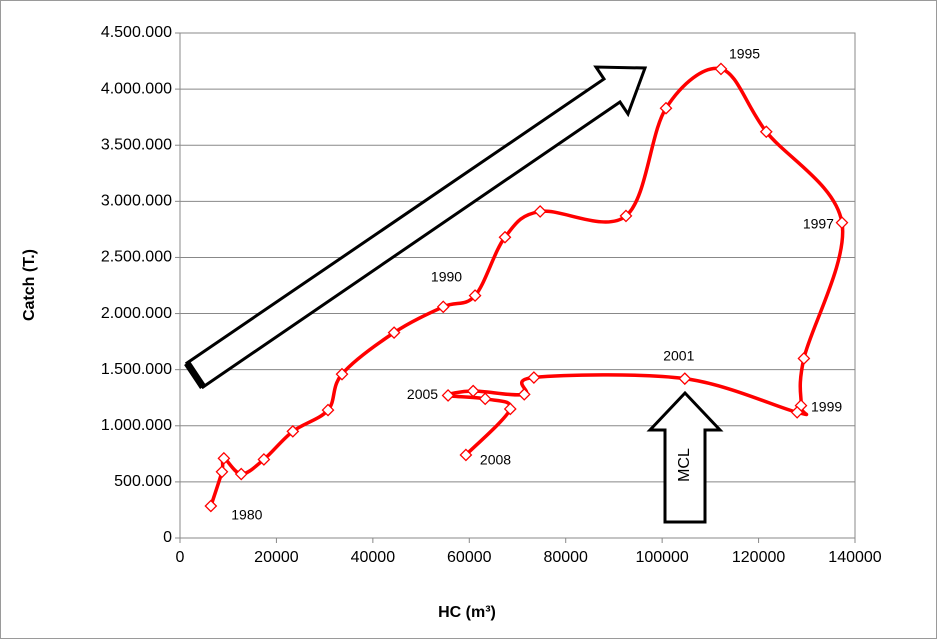 This screenshot has height=640, width=938. What do you see at coordinates (143, 481) in the screenshot?
I see `y-tick-label: 500.000` at bounding box center [143, 481].